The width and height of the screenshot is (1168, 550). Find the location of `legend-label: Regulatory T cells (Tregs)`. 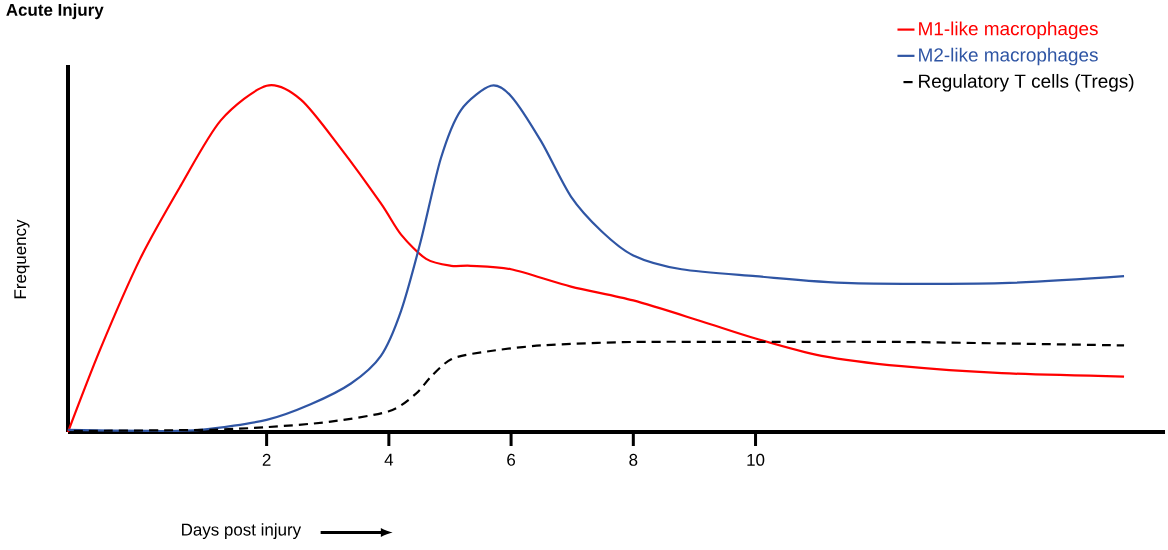

legend-label: Regulatory T cells (Tregs) is located at coordinates (1026, 82).